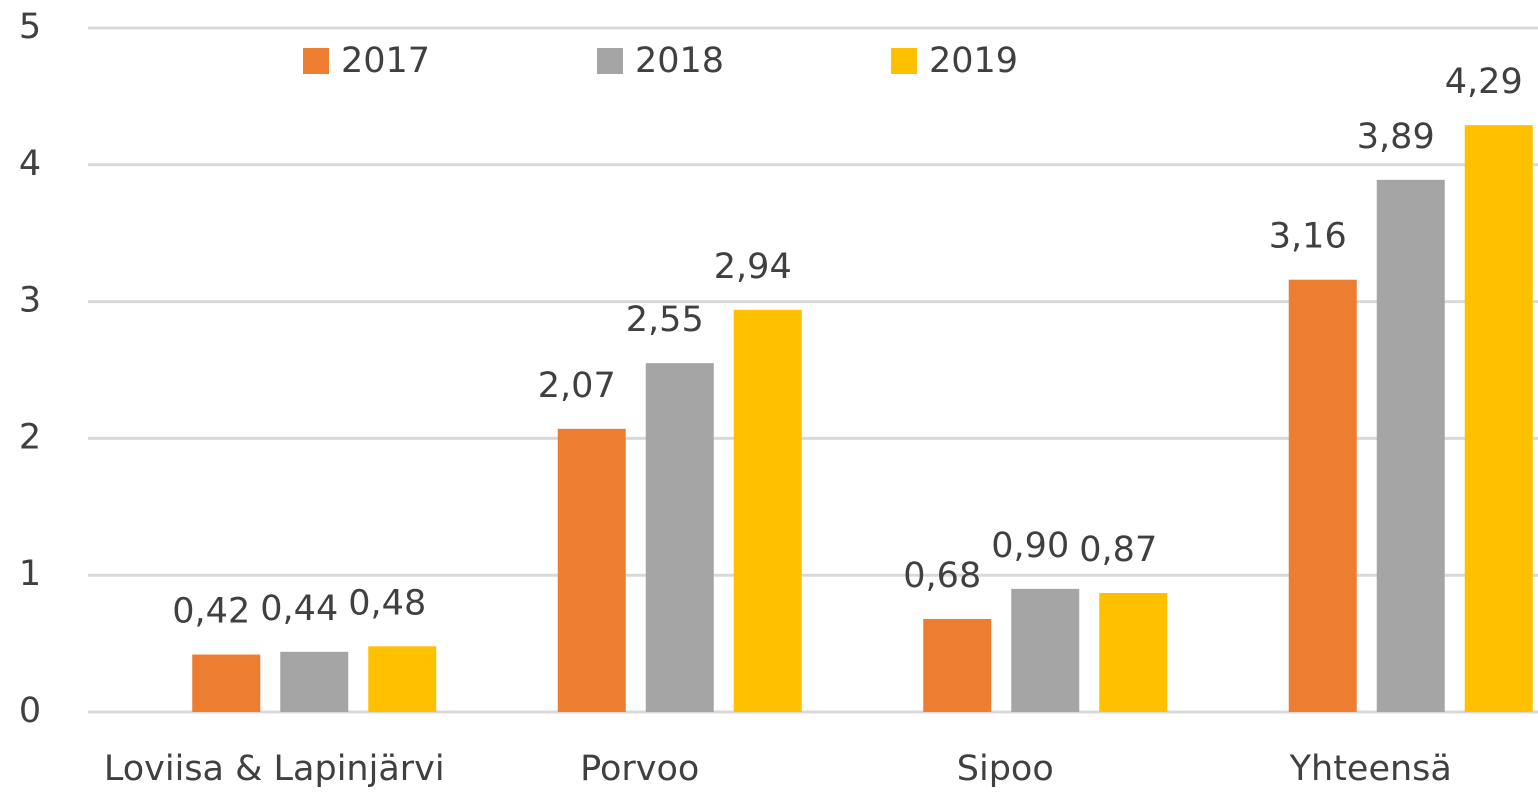  Describe the element at coordinates (679, 61) in the screenshot. I see `legend-label: 2018` at that location.